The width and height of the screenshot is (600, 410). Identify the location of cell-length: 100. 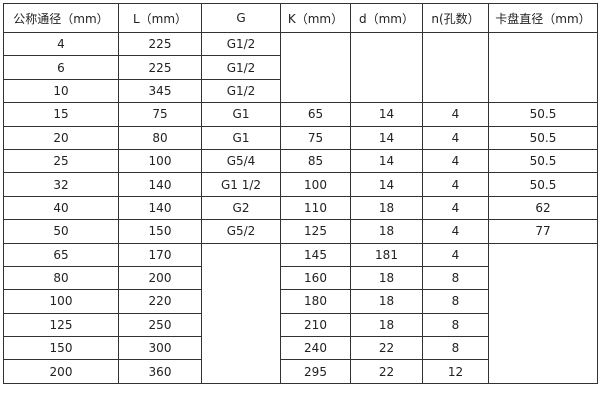
(160, 161).